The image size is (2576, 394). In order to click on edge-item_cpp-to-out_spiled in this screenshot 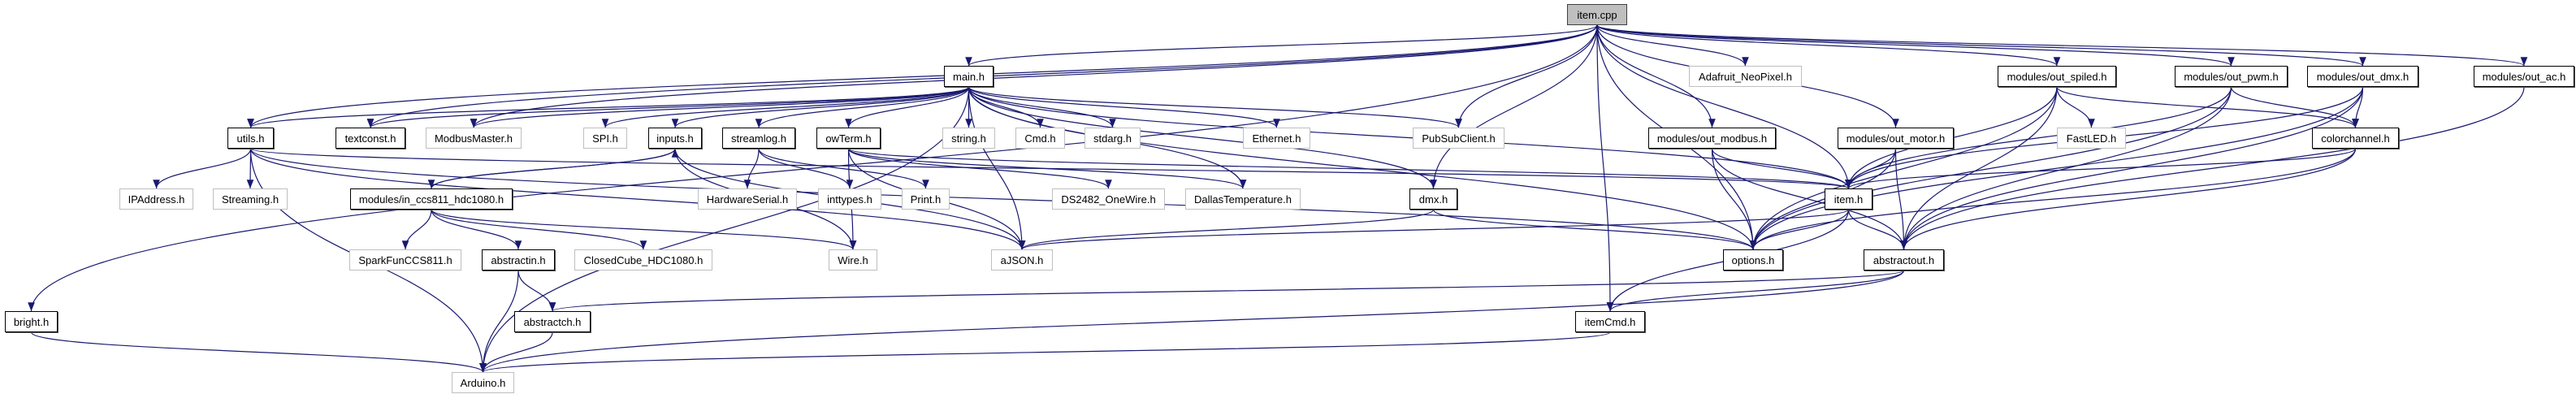, I will do `click(1828, 45)`.